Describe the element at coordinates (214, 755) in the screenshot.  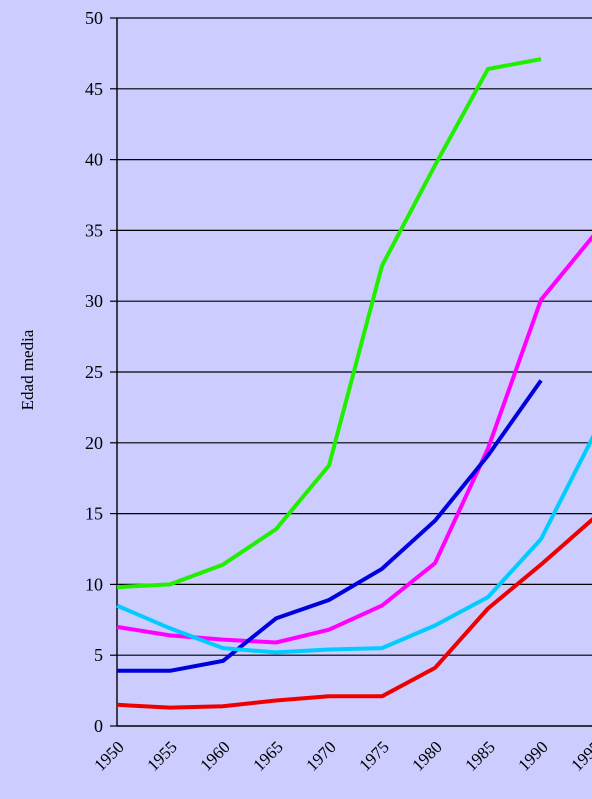
I see `x-tick-label: 1960` at that location.